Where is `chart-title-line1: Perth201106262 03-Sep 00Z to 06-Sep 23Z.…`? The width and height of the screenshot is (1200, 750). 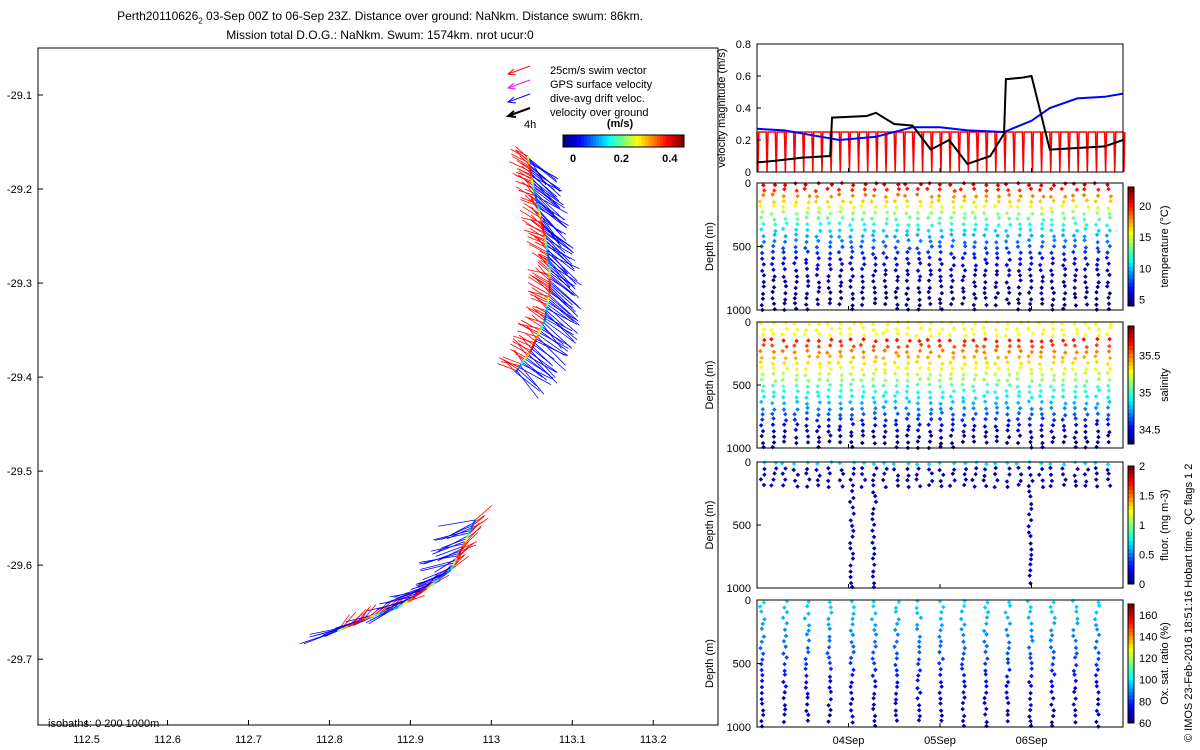 chart-title-line1: Perth201106262 03-Sep 00Z to 06-Sep 23Z.… is located at coordinates (380, 17).